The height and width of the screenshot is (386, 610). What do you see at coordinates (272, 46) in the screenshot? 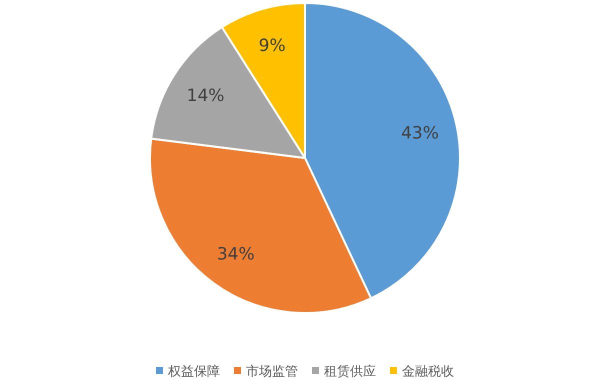
I see `data-label: 9%` at bounding box center [272, 46].